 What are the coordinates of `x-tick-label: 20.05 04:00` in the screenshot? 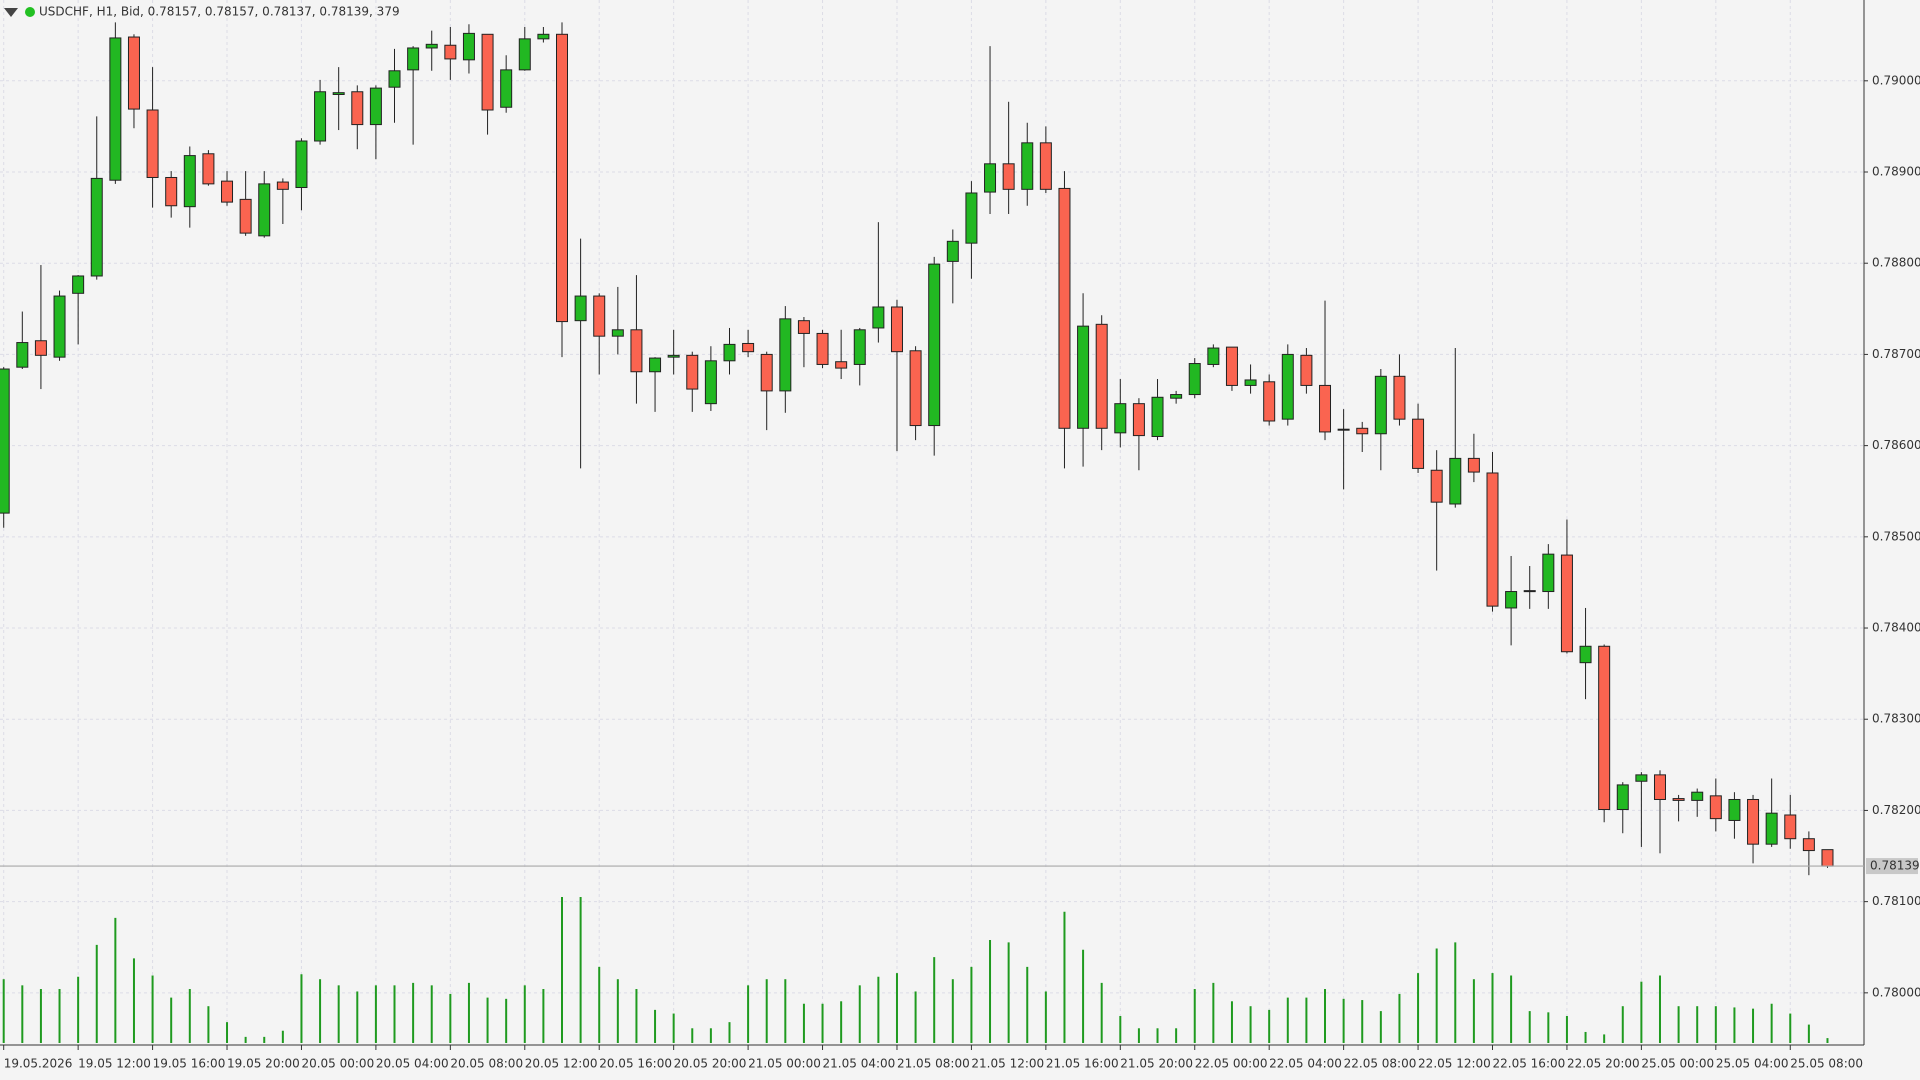 It's located at (412, 1064).